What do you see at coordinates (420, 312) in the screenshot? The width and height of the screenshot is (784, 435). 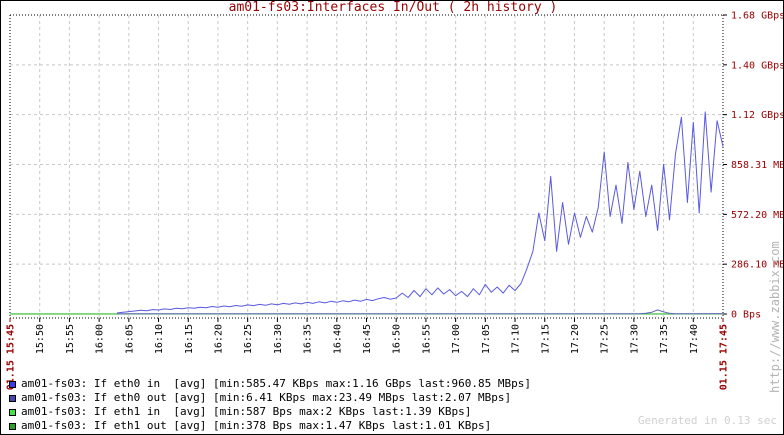 I see `series-if-eth0-out` at bounding box center [420, 312].